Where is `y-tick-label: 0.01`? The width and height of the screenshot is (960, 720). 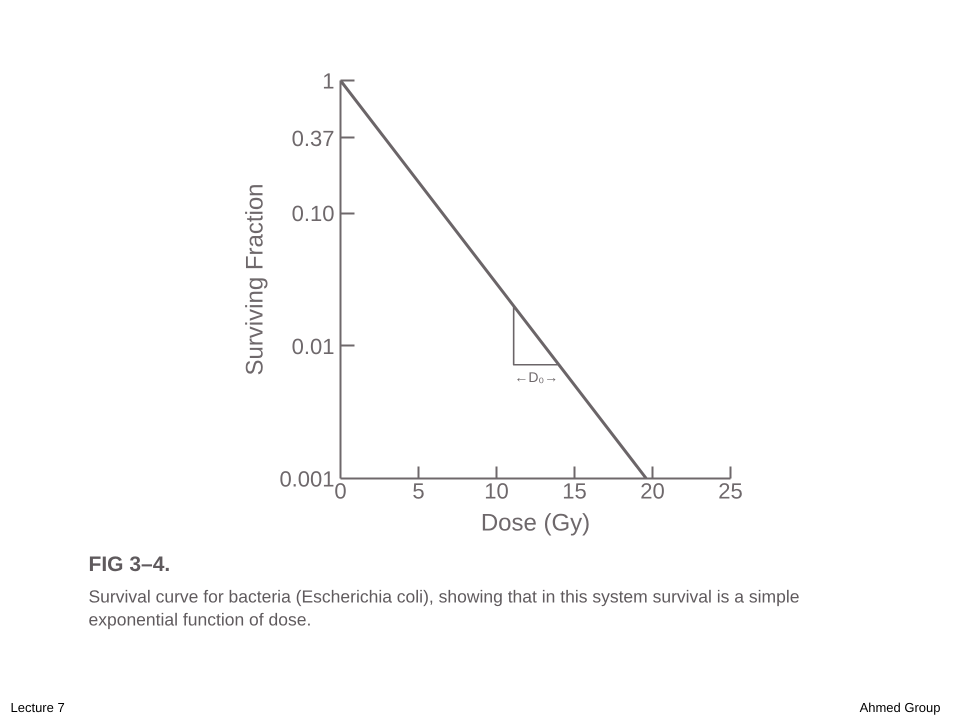 y-tick-label: 0.01 is located at coordinates (313, 346).